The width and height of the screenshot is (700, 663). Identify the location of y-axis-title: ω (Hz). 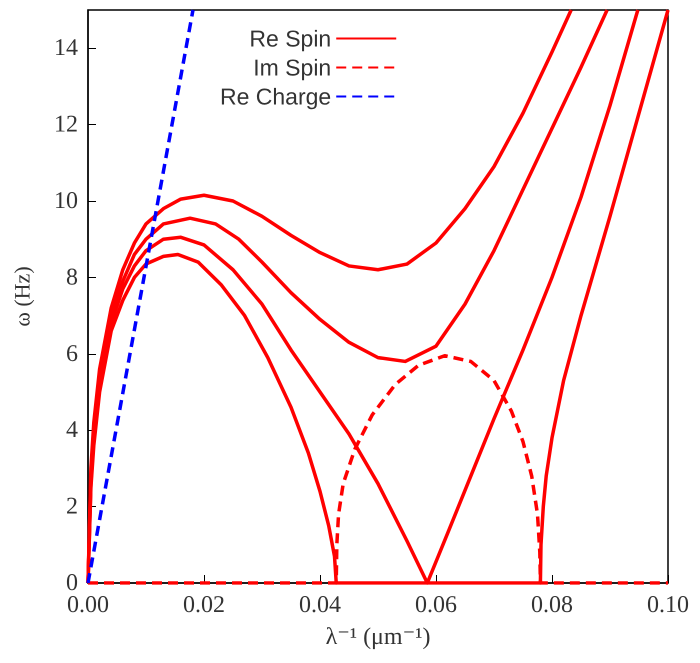
(22, 296).